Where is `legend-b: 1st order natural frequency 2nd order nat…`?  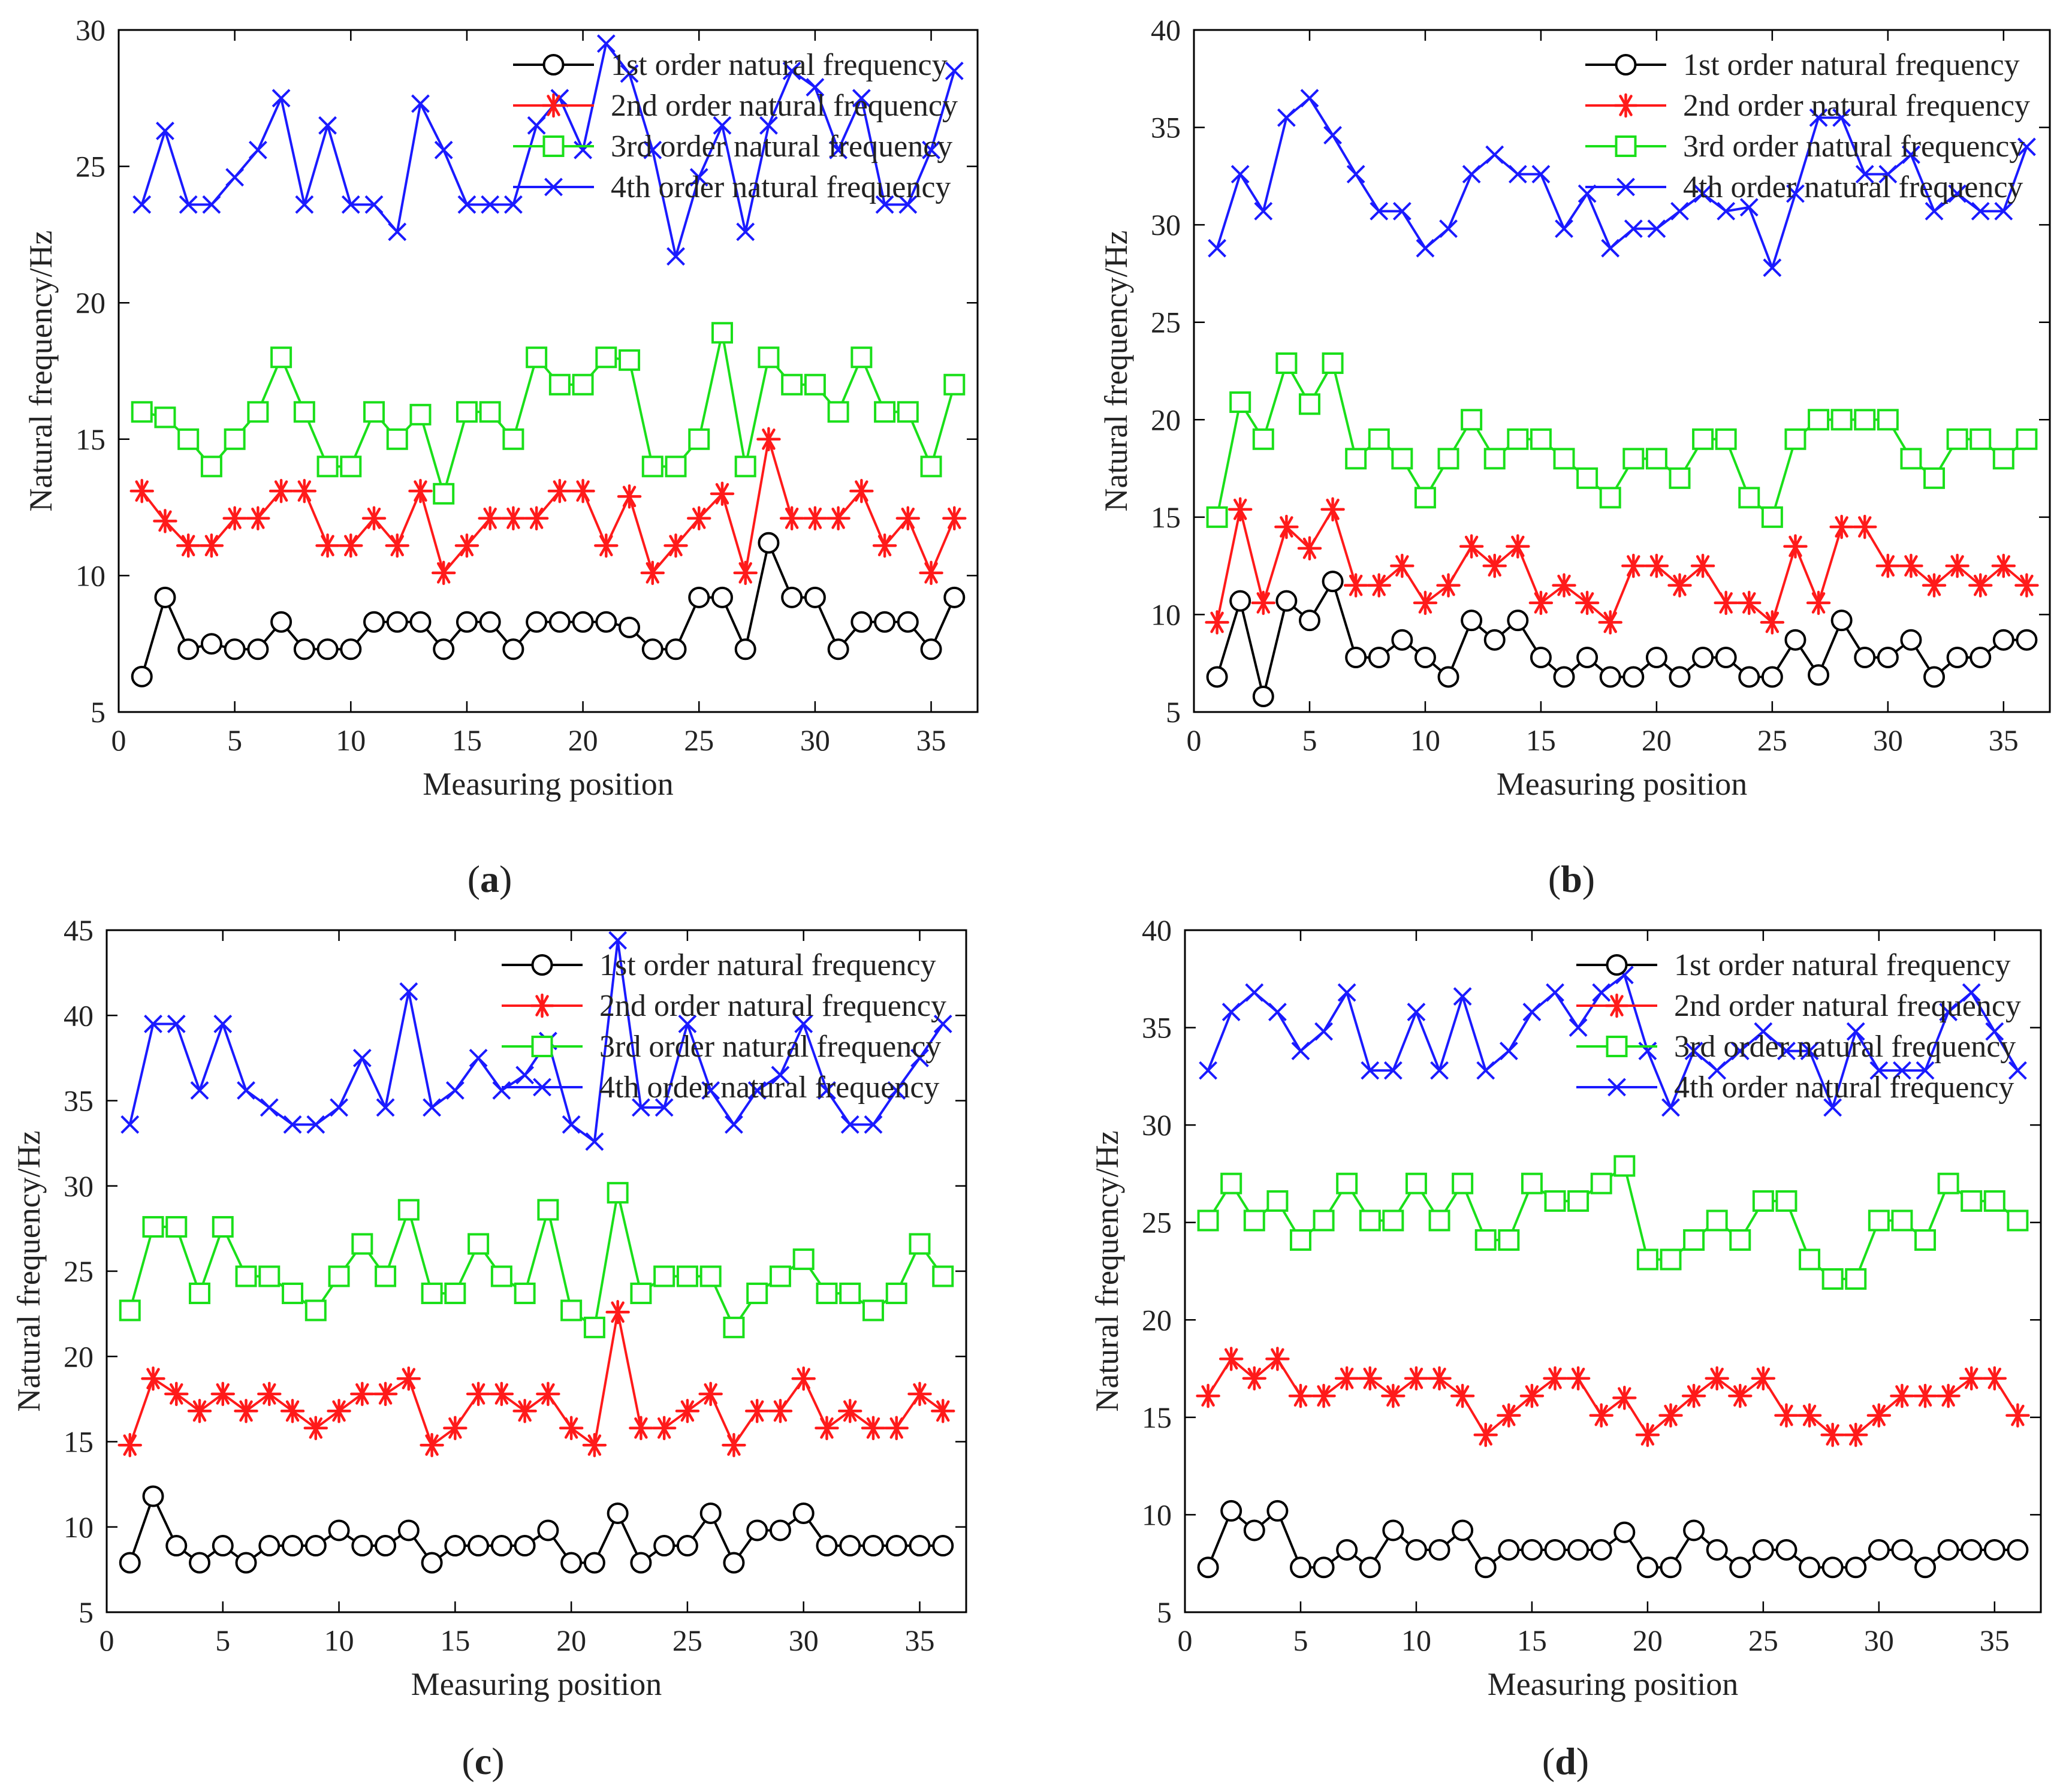
legend-b: 1st order natural frequency 2nd order nat… is located at coordinates (1808, 126).